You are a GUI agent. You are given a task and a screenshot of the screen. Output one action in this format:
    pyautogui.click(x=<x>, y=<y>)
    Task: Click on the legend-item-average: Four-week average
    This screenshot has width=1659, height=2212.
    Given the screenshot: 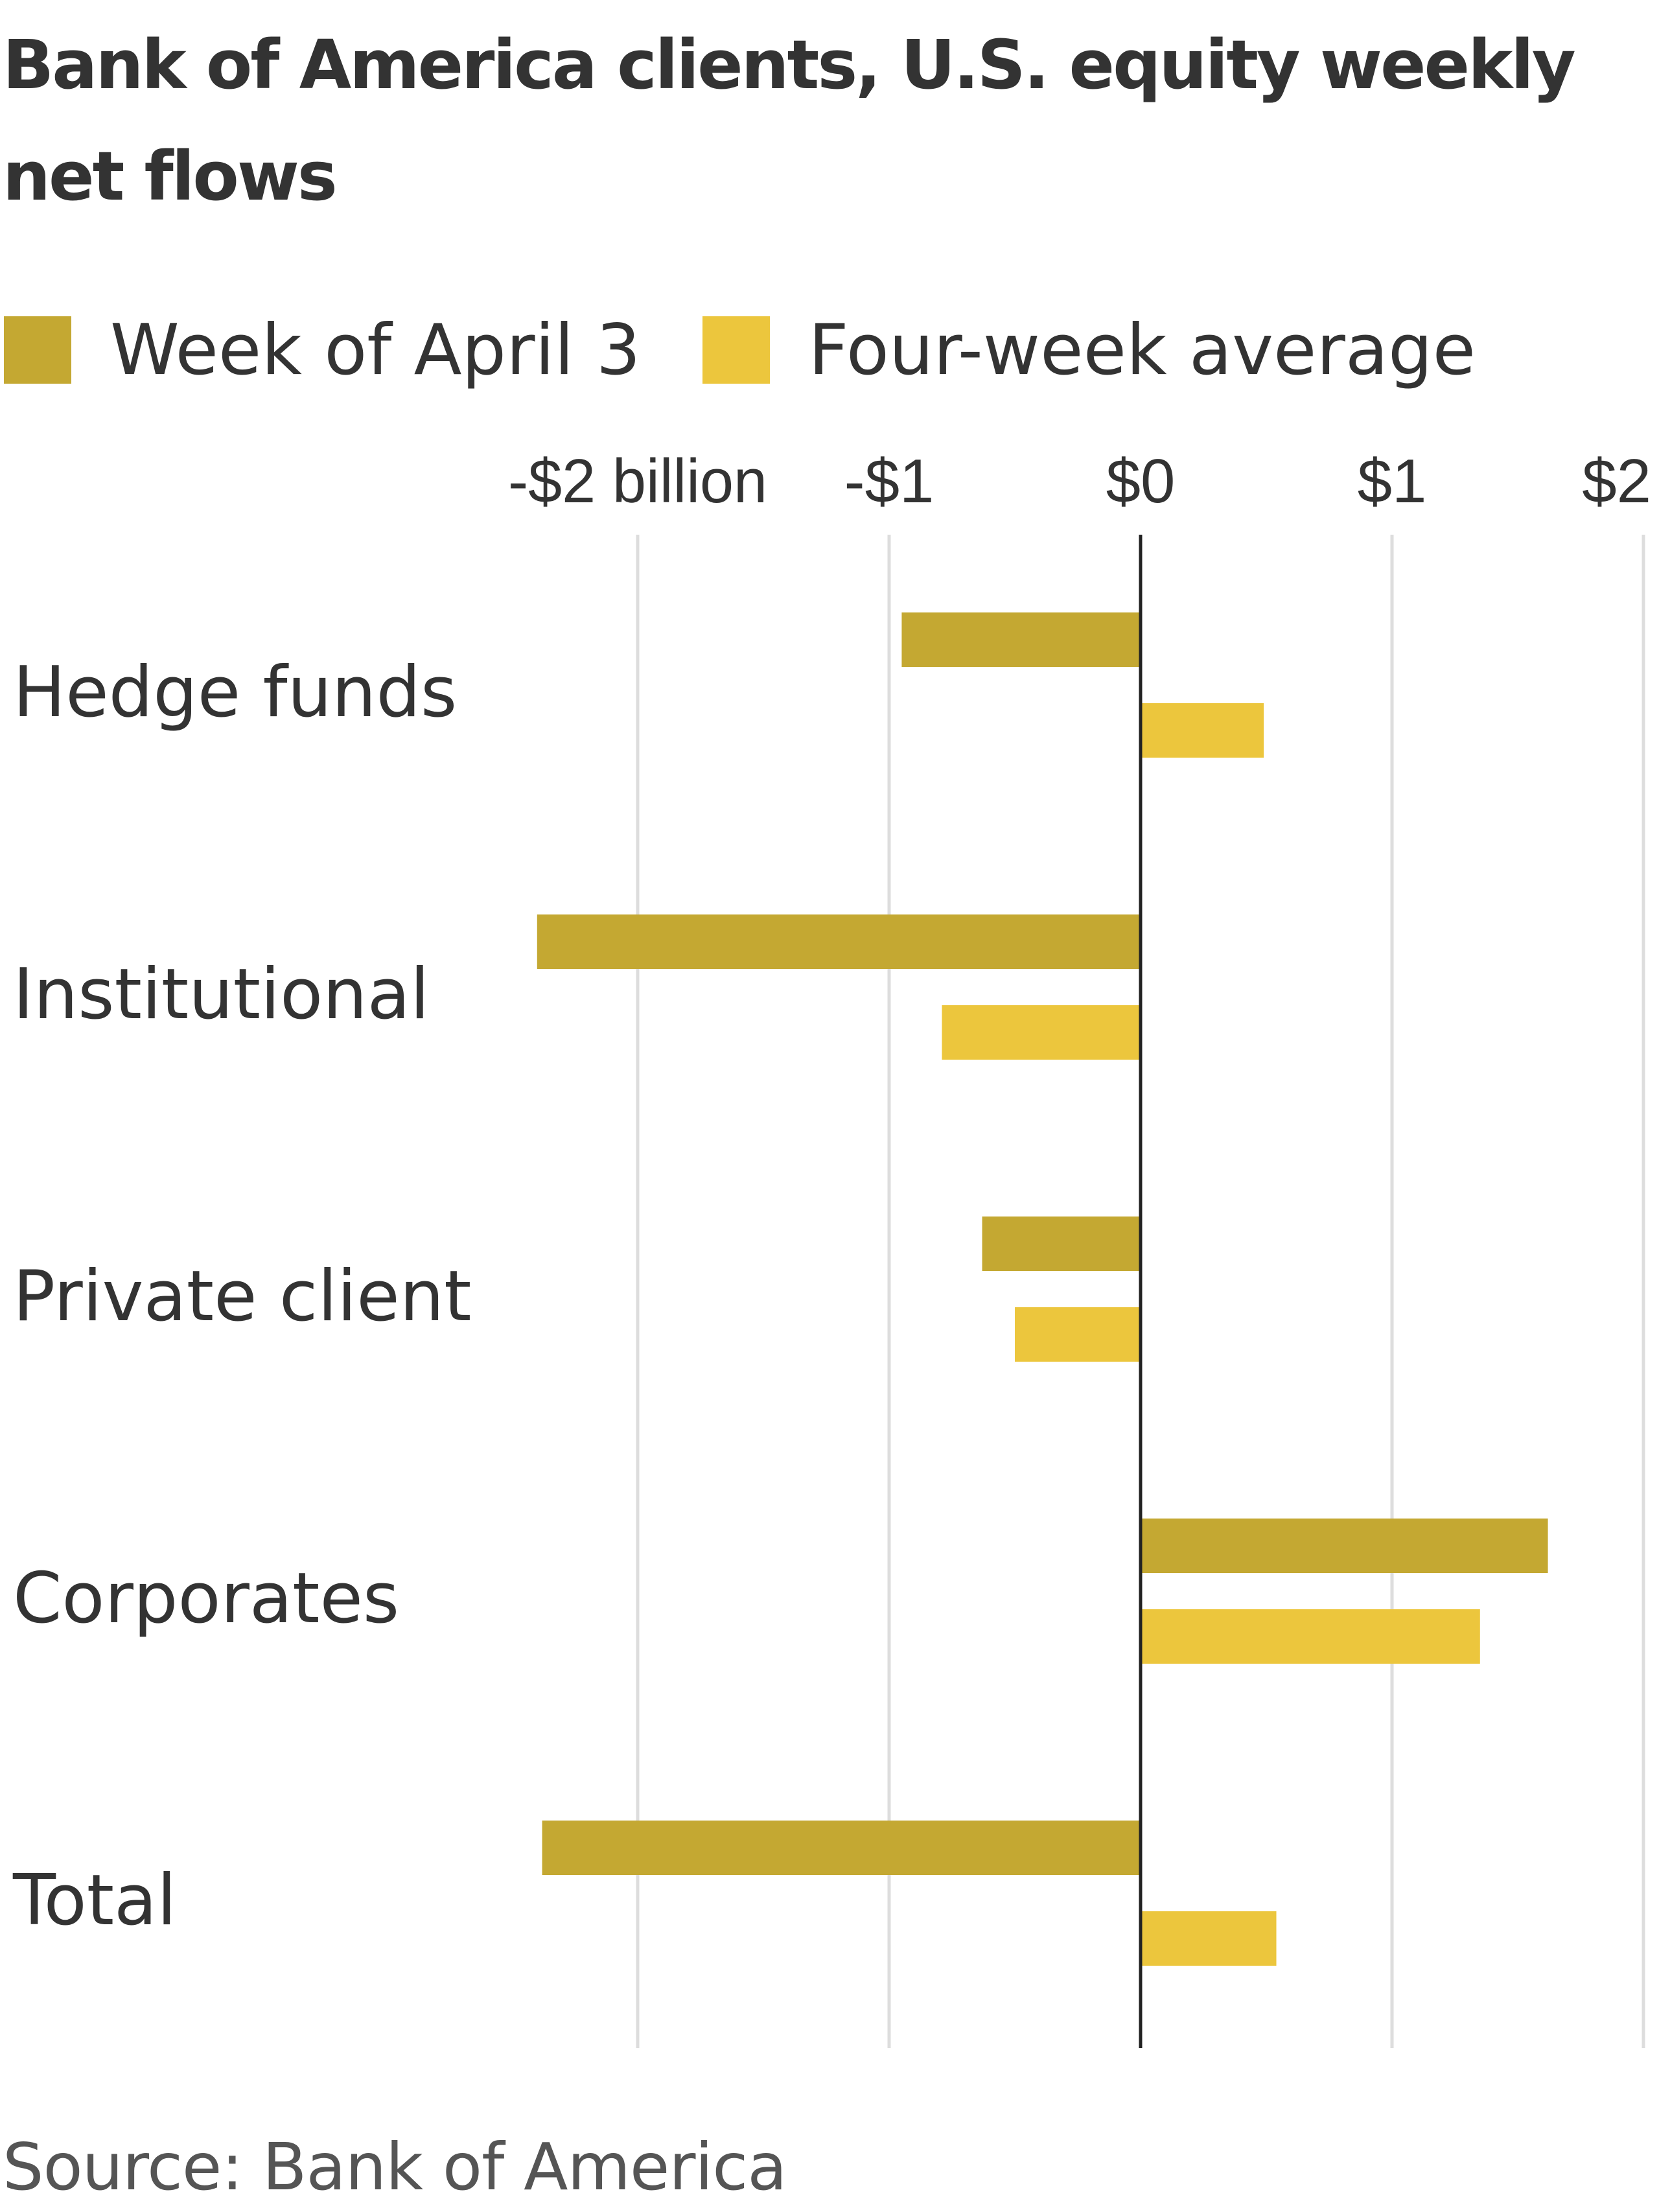 What is the action you would take?
    pyautogui.click(x=1089, y=350)
    